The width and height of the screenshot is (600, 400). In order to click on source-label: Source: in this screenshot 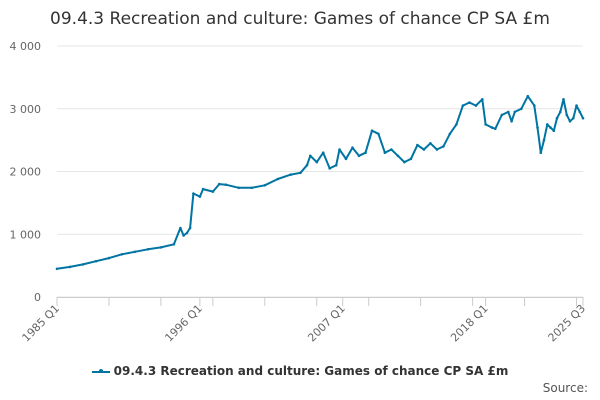, I will do `click(565, 388)`.